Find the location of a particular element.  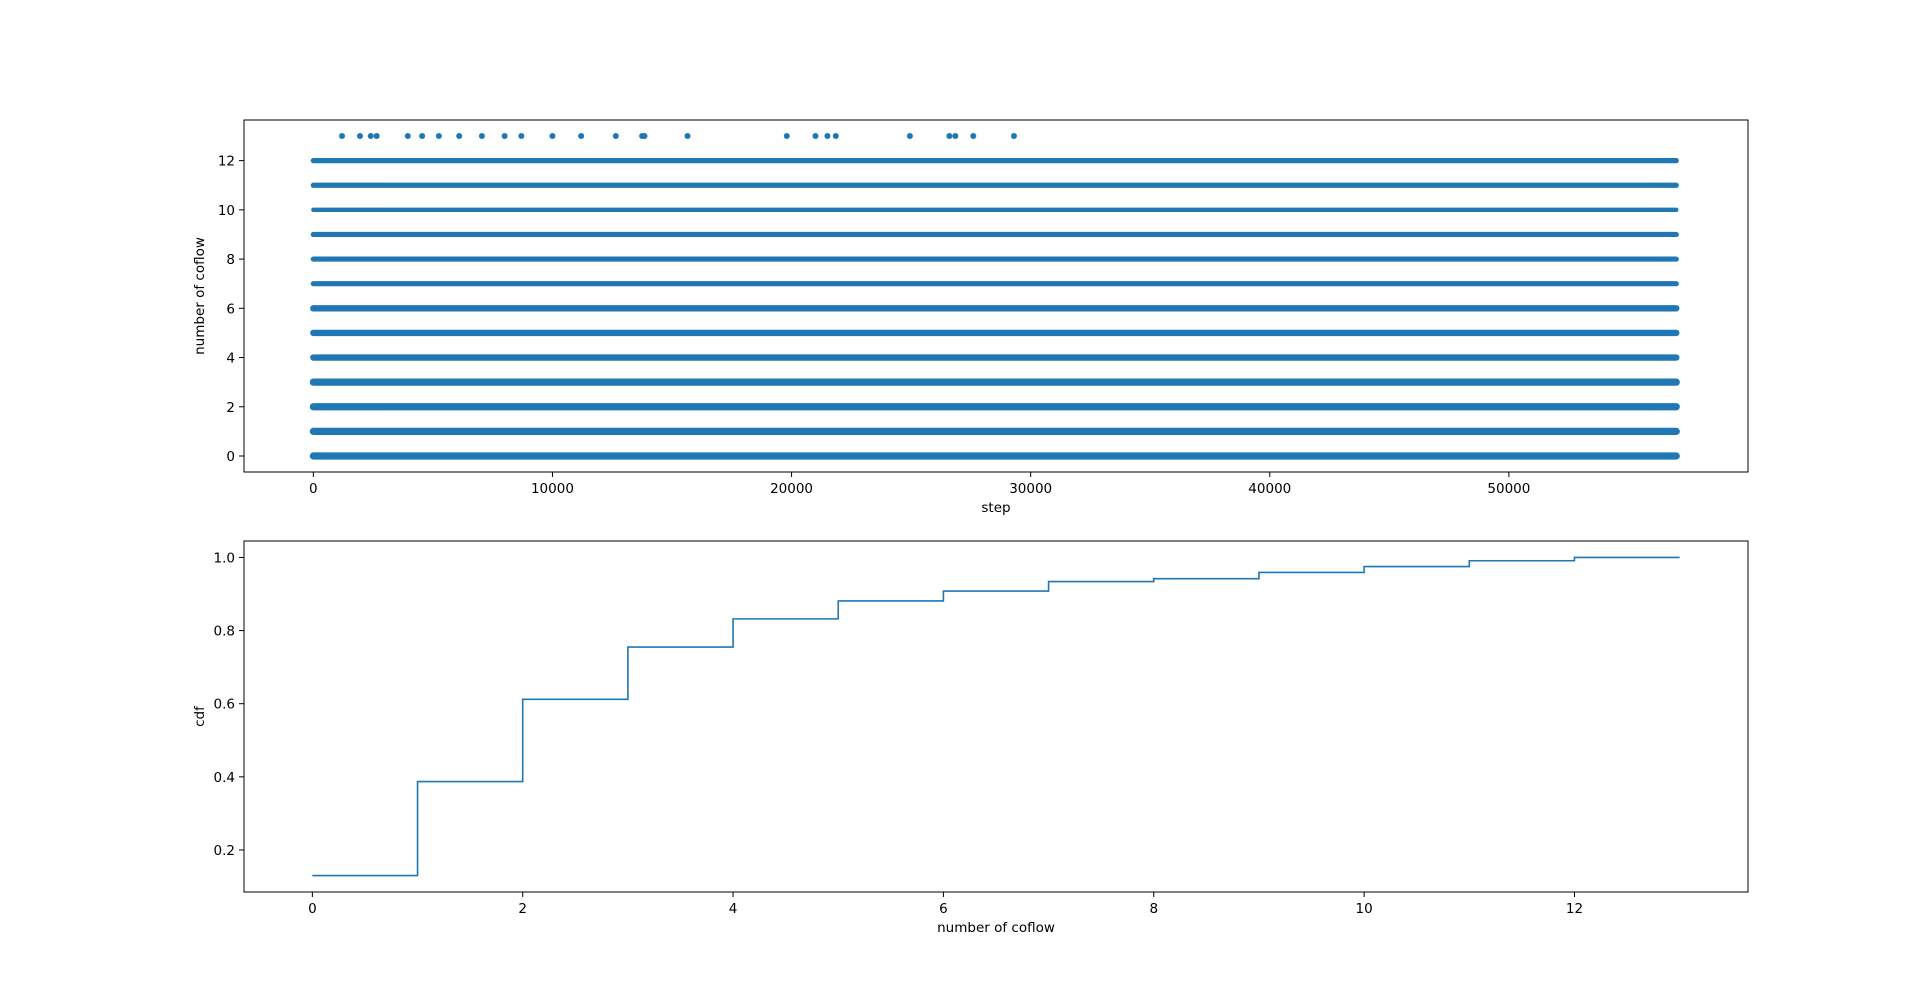

y-tick-label: 0 is located at coordinates (230, 457).